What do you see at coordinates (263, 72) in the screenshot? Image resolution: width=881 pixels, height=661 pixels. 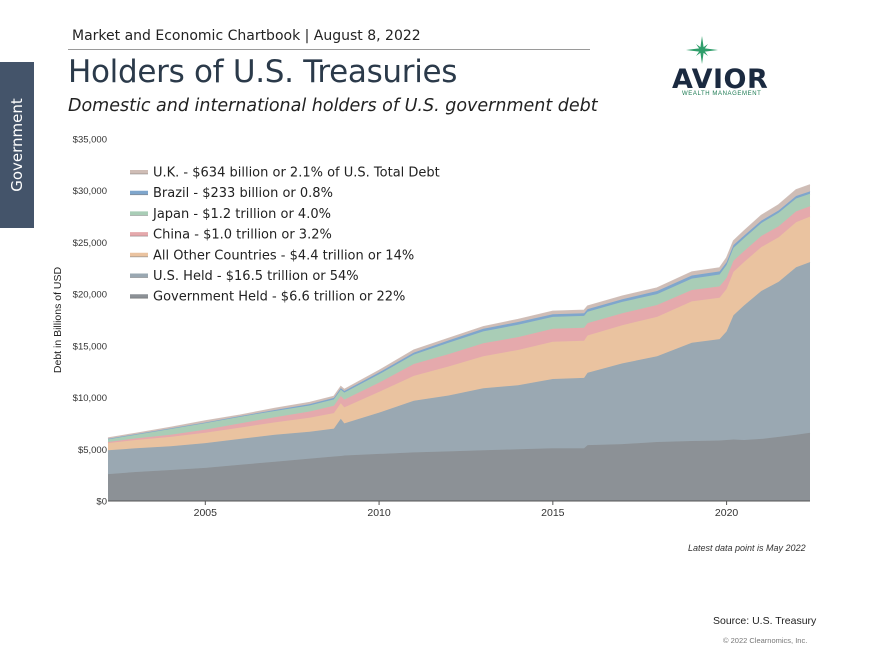 I see `page-title: Holders of U.S. Treasuries` at bounding box center [263, 72].